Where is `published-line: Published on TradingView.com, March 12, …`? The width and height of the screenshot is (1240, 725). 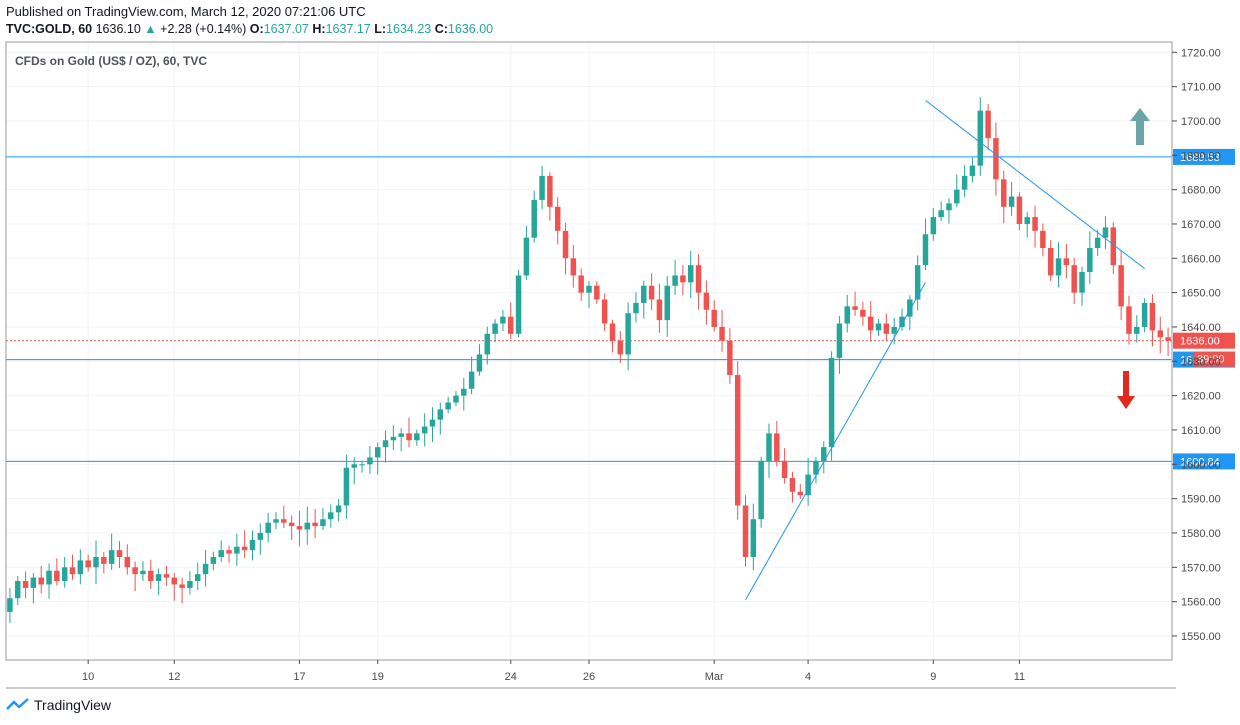 published-line: Published on TradingView.com, March 12, … is located at coordinates (186, 11).